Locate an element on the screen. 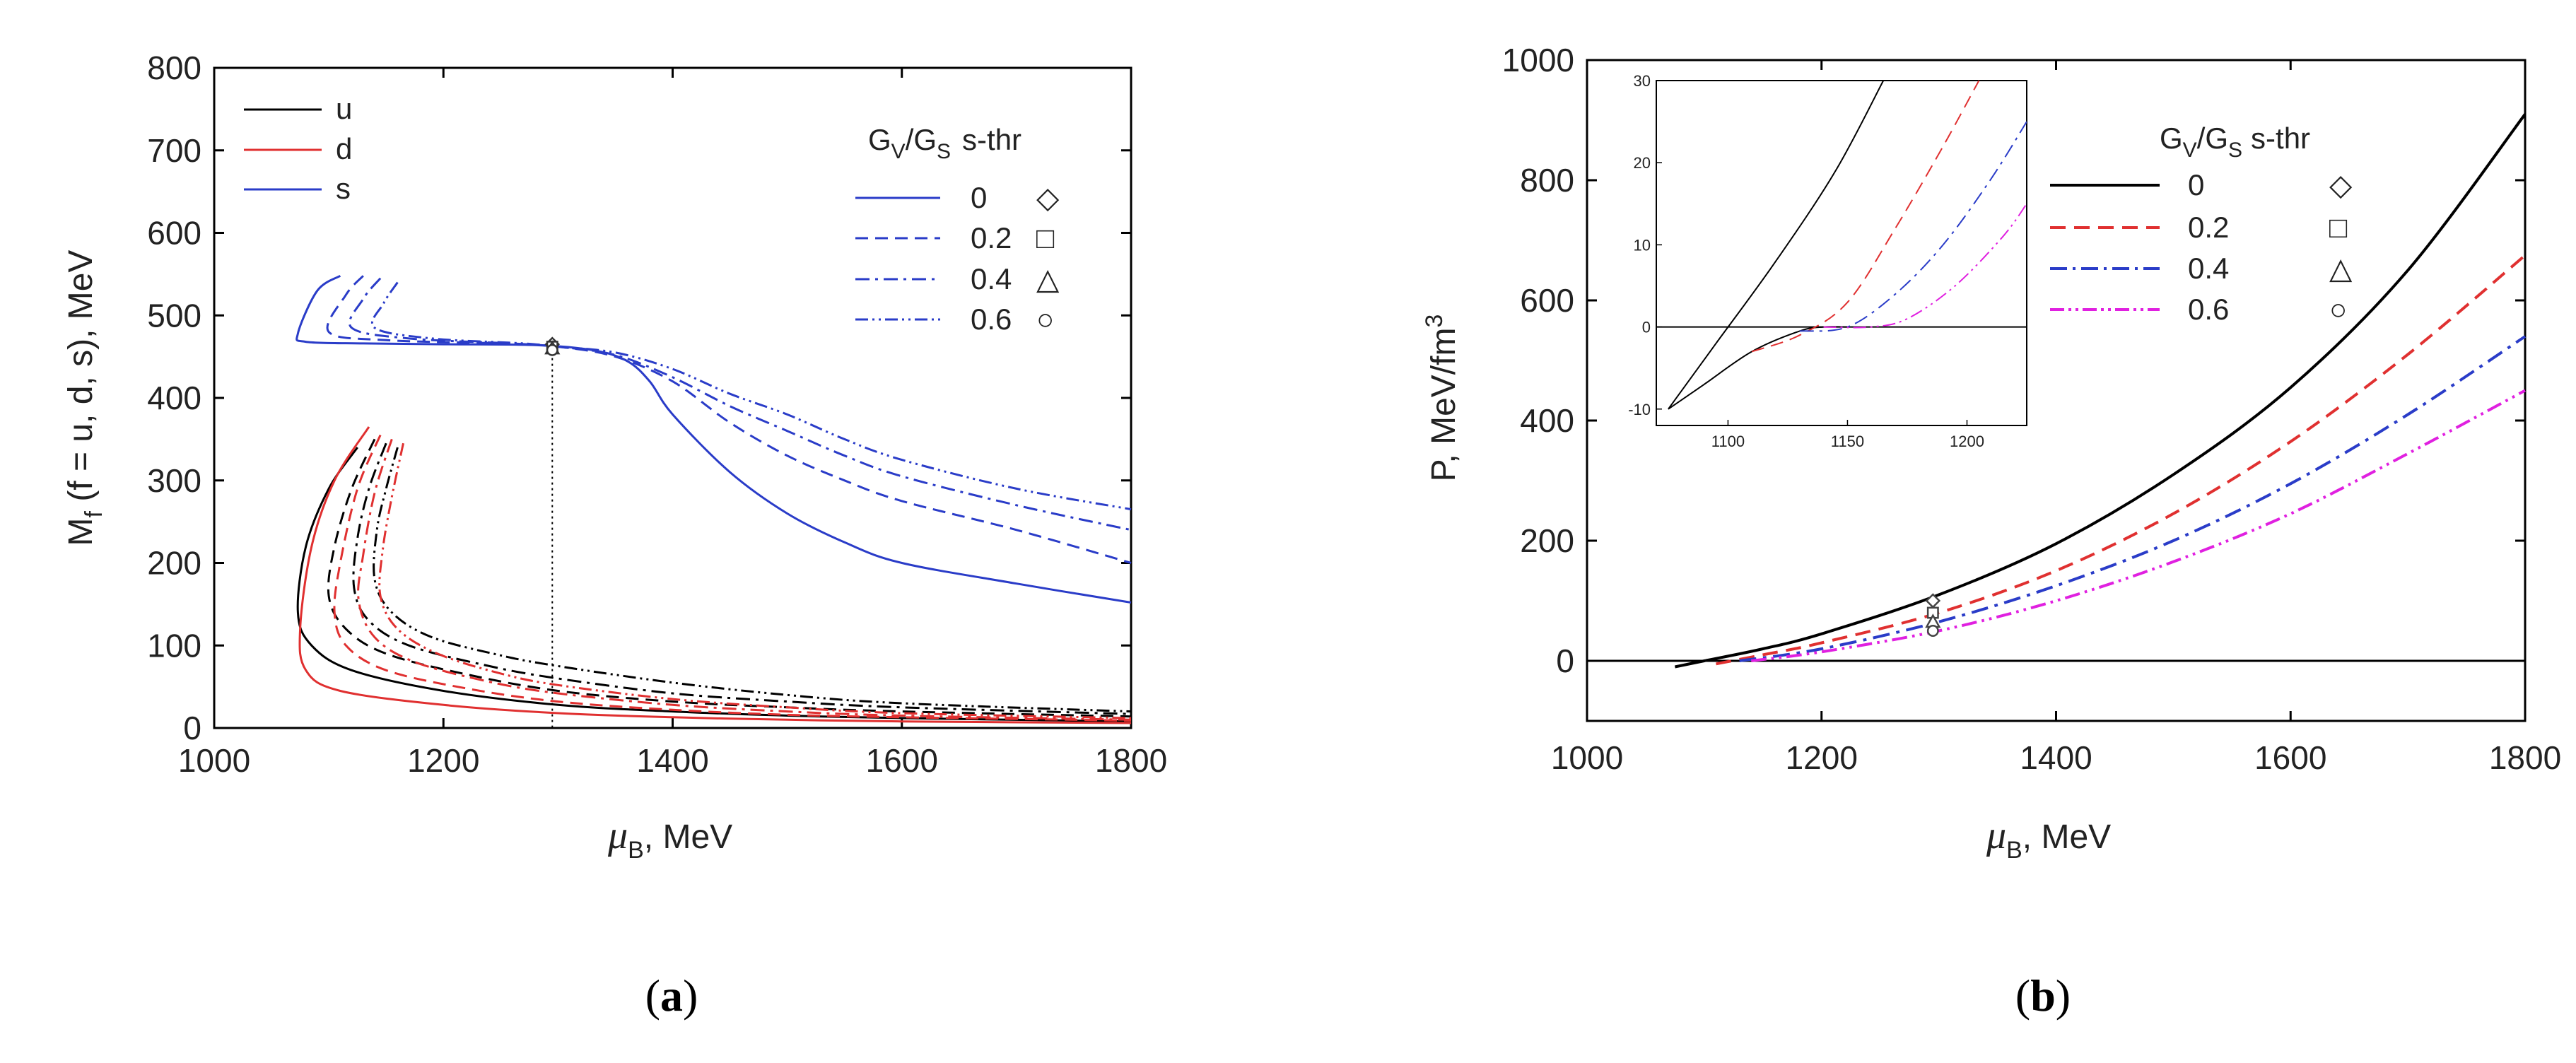  a-xtick-label: 1000 is located at coordinates (214, 760).